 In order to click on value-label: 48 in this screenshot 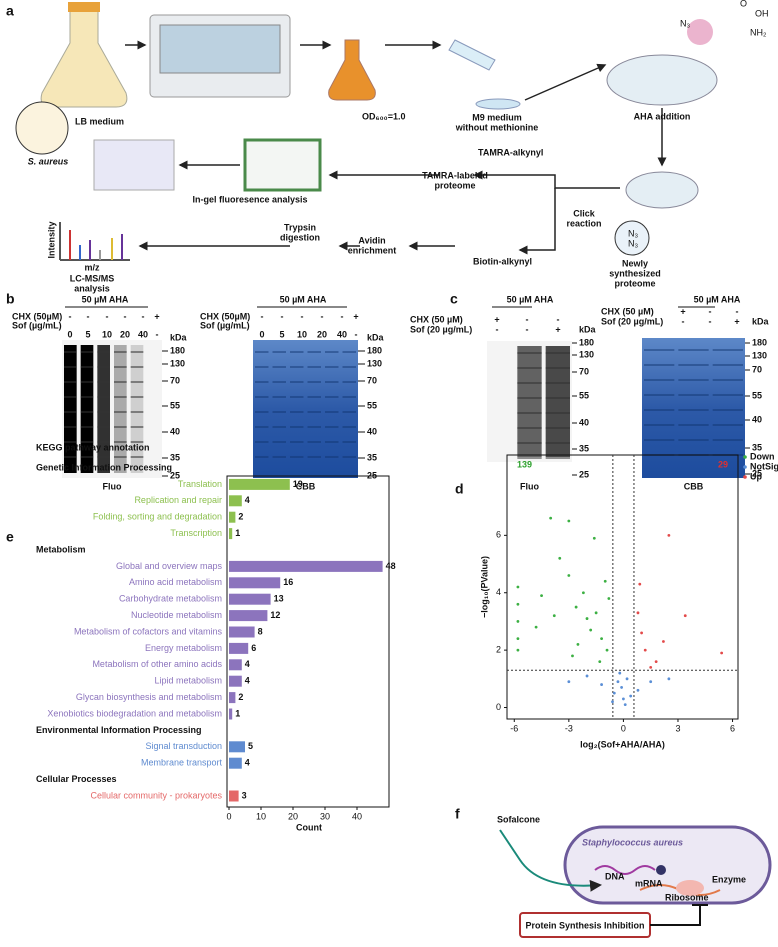, I will do `click(391, 566)`.